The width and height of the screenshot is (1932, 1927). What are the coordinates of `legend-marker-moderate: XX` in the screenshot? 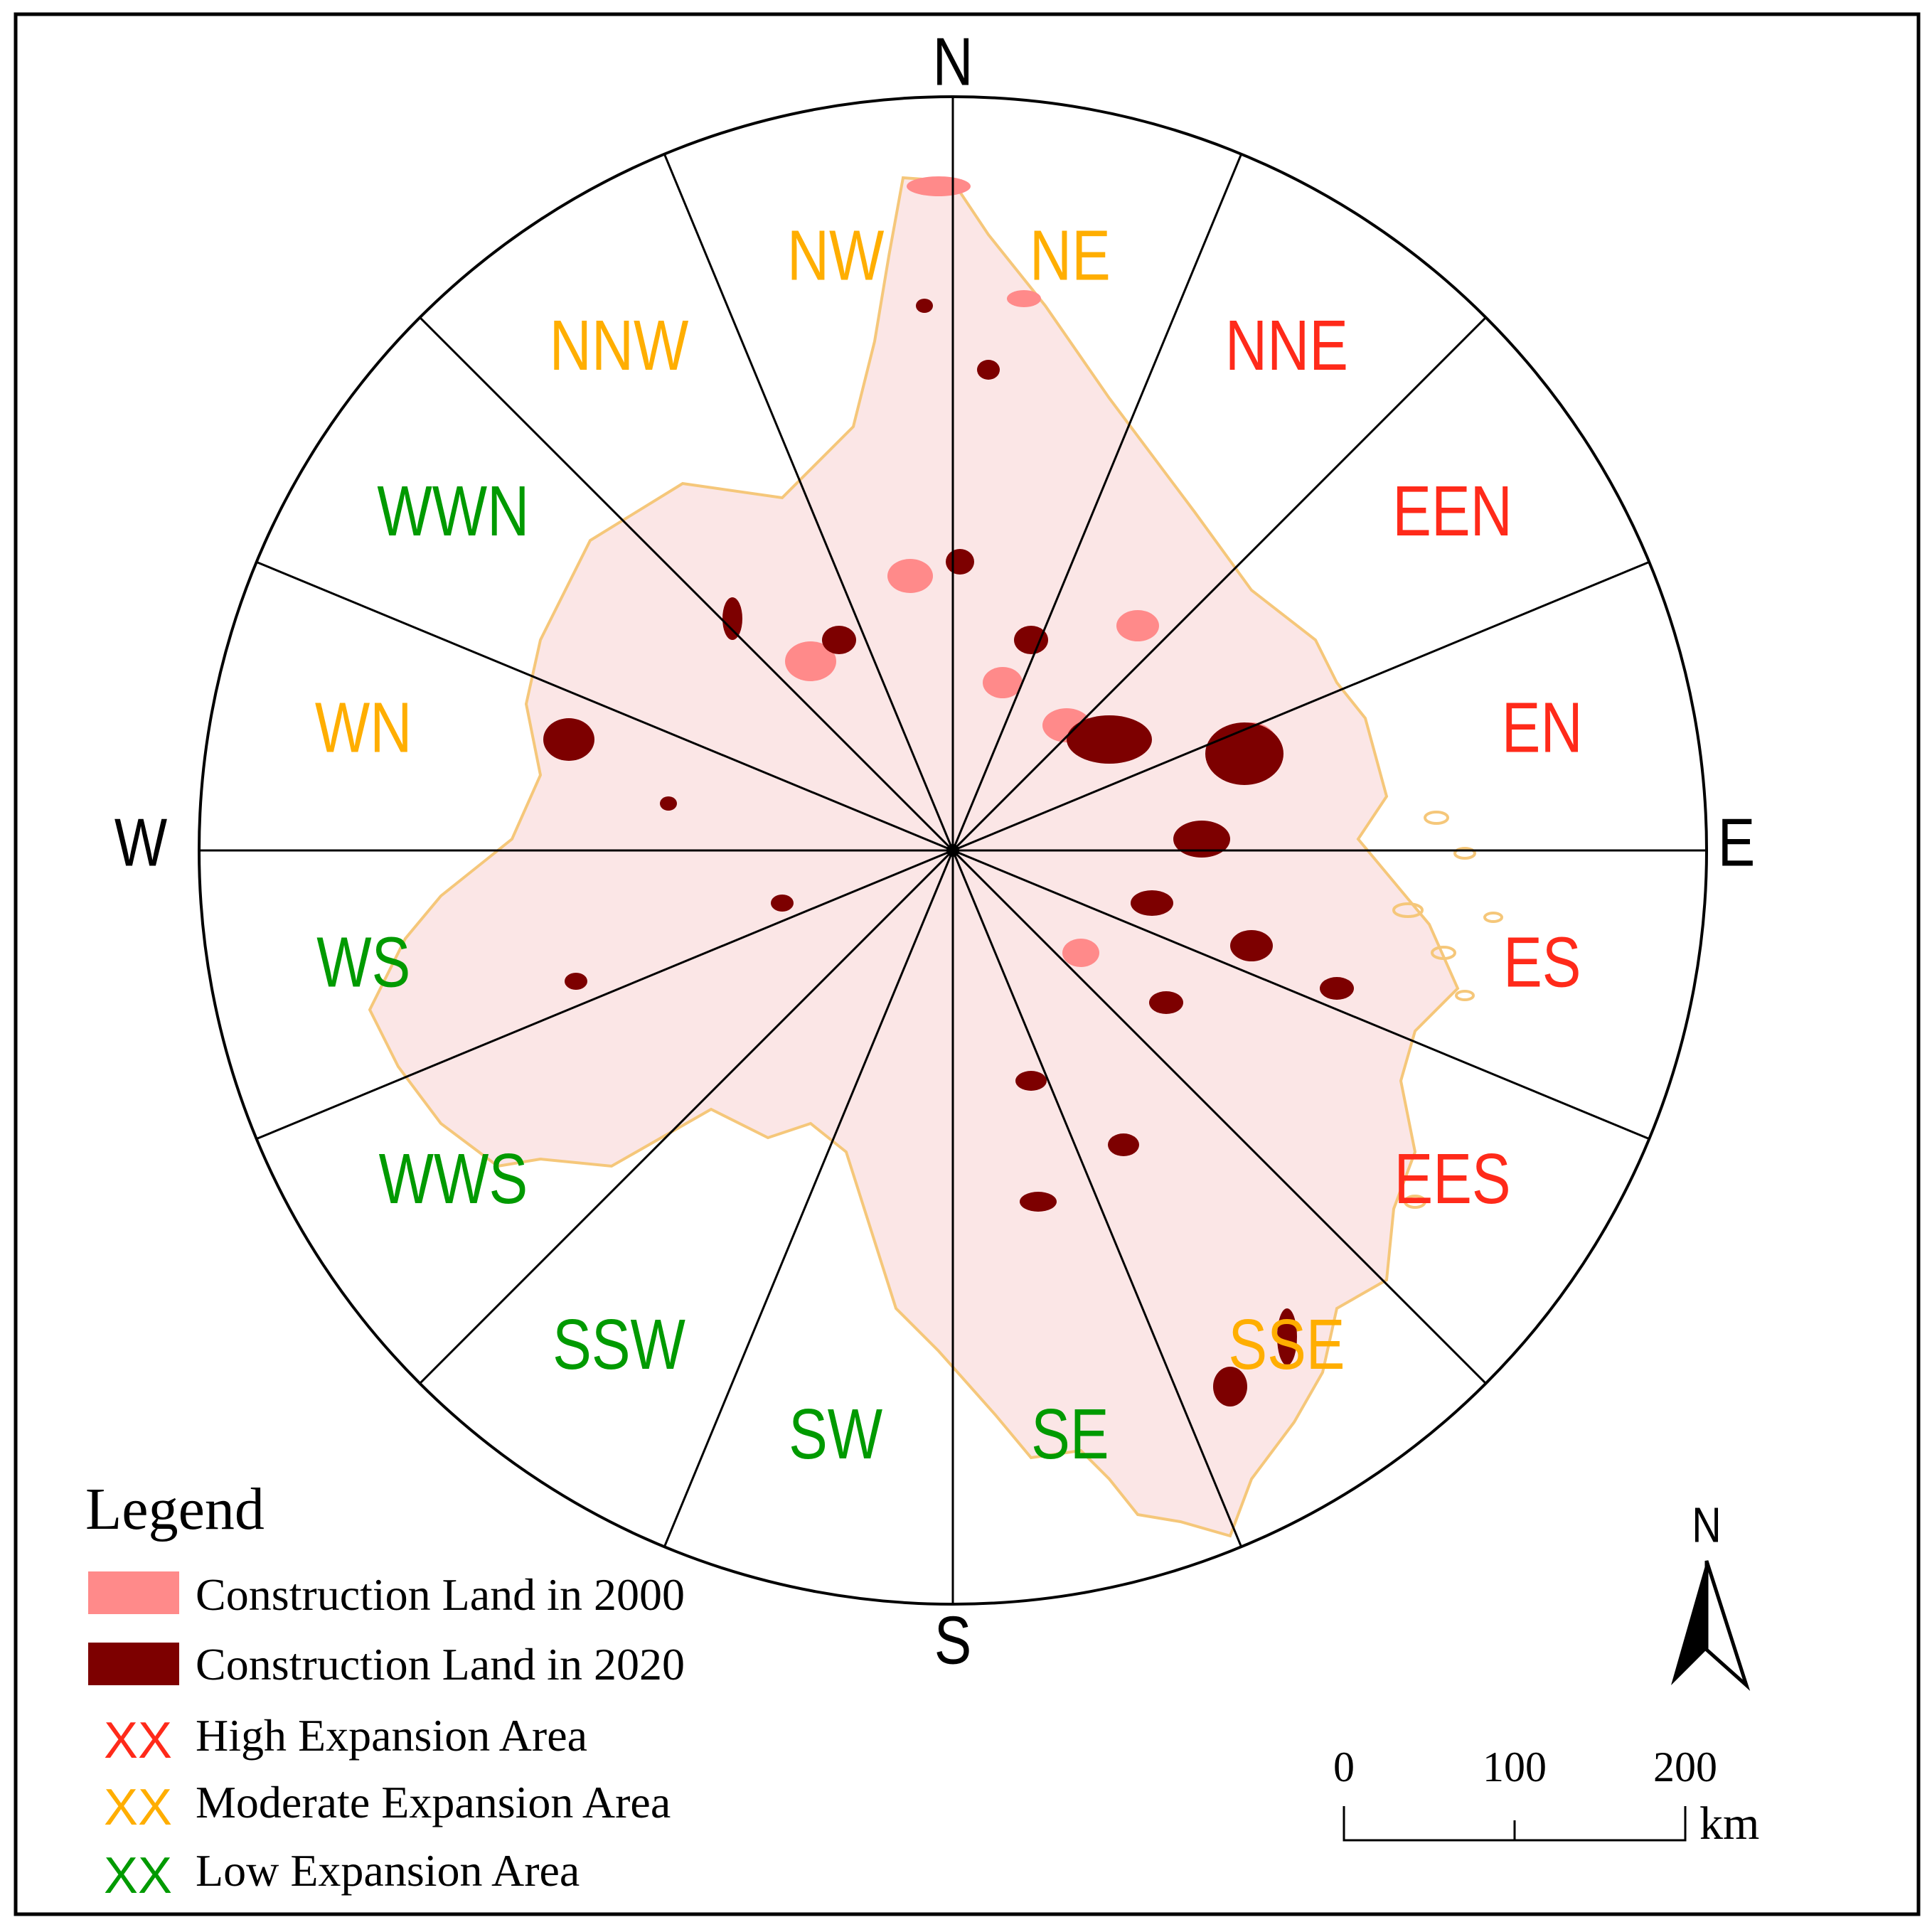 It's located at (138, 1808).